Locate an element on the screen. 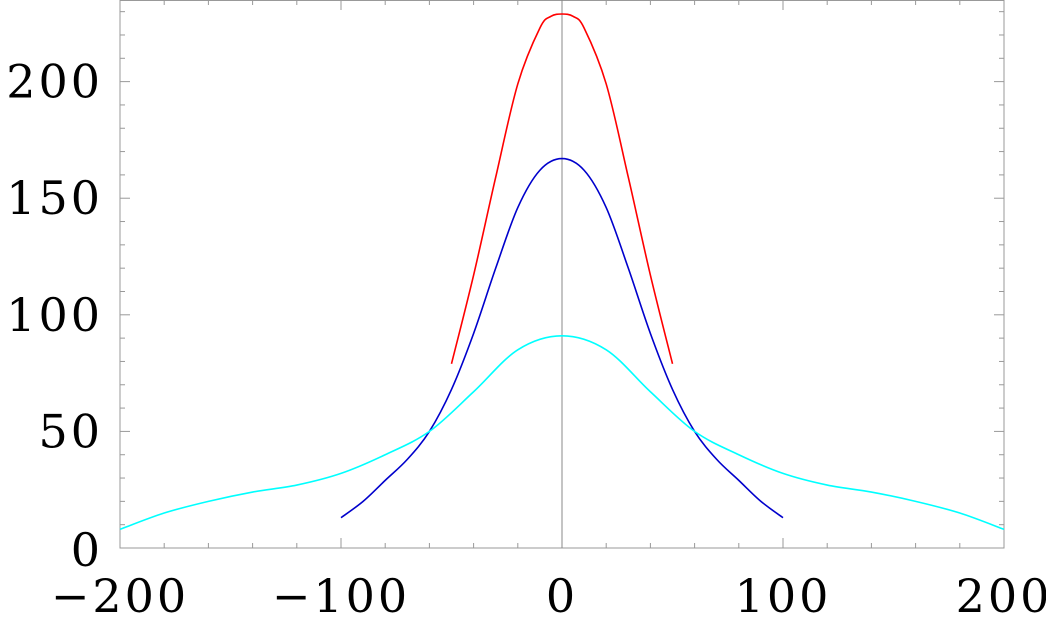 Image resolution: width=1046 pixels, height=622 pixels. x-tick-label: −200 is located at coordinates (120, 595).